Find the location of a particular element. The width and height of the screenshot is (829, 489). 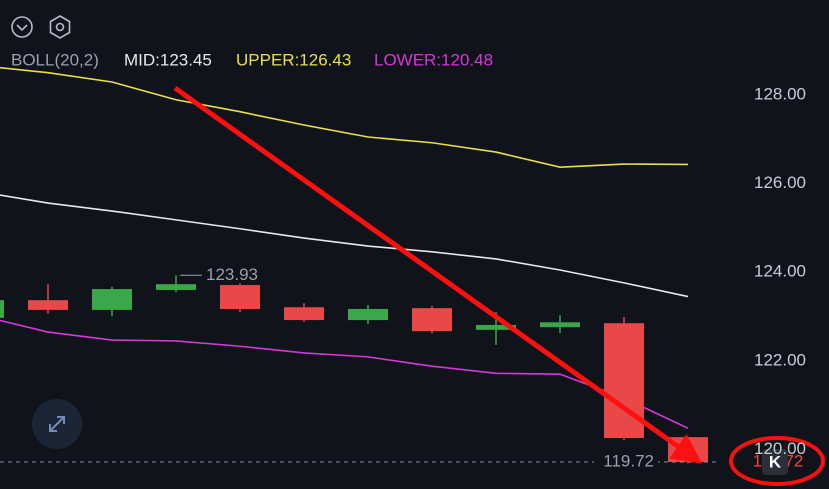

legend-entry: MID:123.45 is located at coordinates (168, 59).